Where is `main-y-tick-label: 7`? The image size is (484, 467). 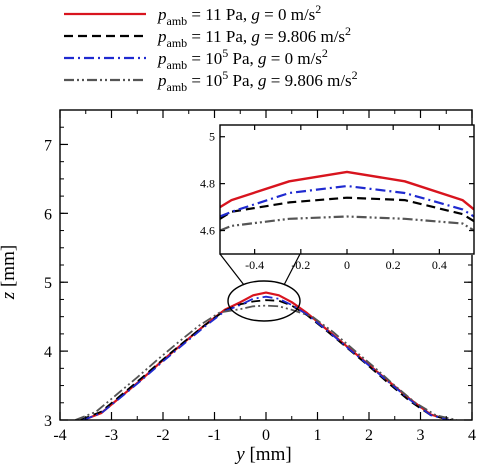 main-y-tick-label: 7 is located at coordinates (48, 145).